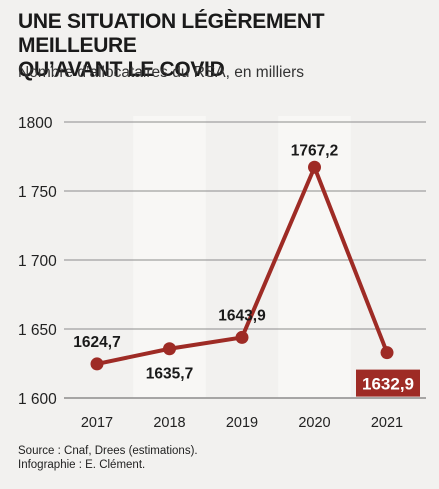 The image size is (439, 489). What do you see at coordinates (37, 261) in the screenshot?
I see `y-tick-label: 1 700` at bounding box center [37, 261].